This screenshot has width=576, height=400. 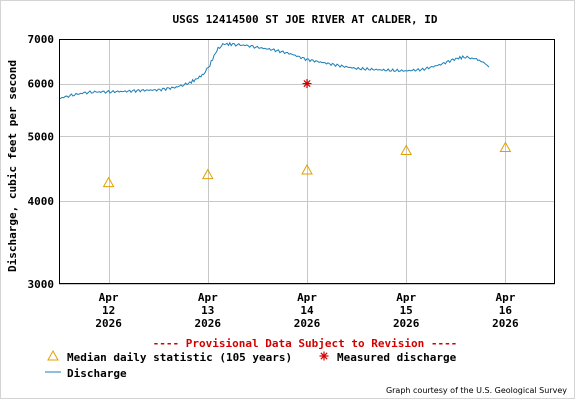 What do you see at coordinates (397, 357) in the screenshot?
I see `legend-measured-label: Measured discharge` at bounding box center [397, 357].